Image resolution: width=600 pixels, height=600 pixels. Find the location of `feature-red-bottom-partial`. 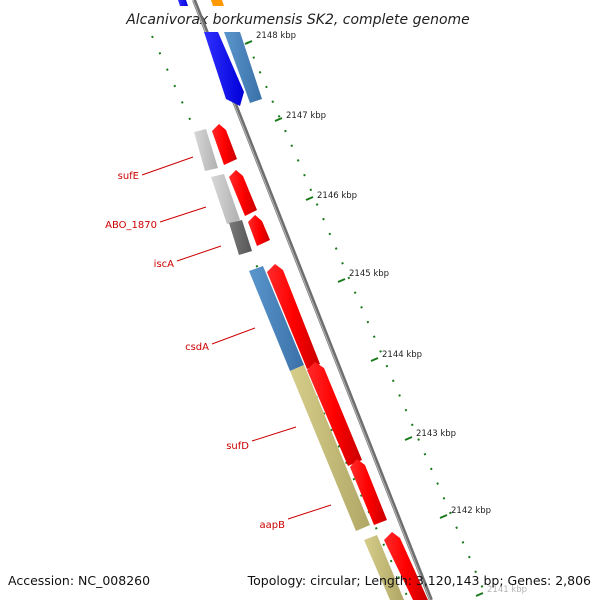

feature-red-bottom-partial is located at coordinates (406, 566).